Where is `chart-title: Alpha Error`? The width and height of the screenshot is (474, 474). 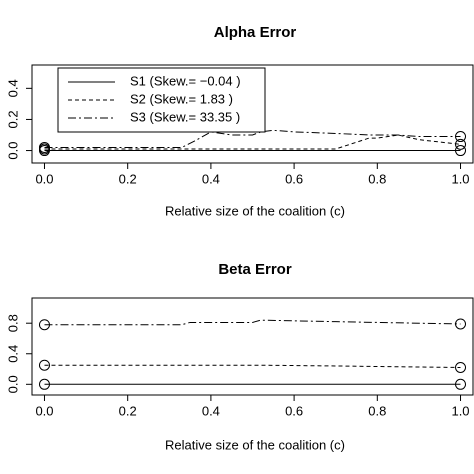
chart-title: Alpha Error is located at coordinates (255, 32).